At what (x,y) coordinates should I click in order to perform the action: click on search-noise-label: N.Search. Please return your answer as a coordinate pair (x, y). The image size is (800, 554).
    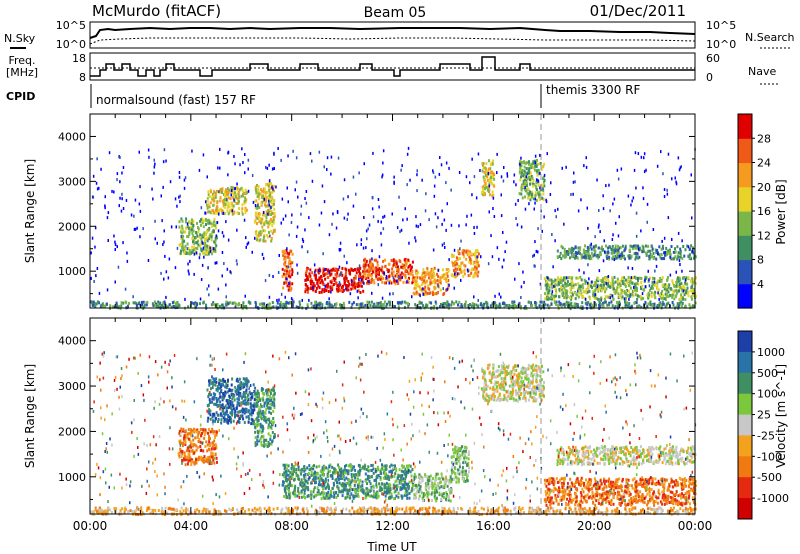
    Looking at the image, I should click on (770, 37).